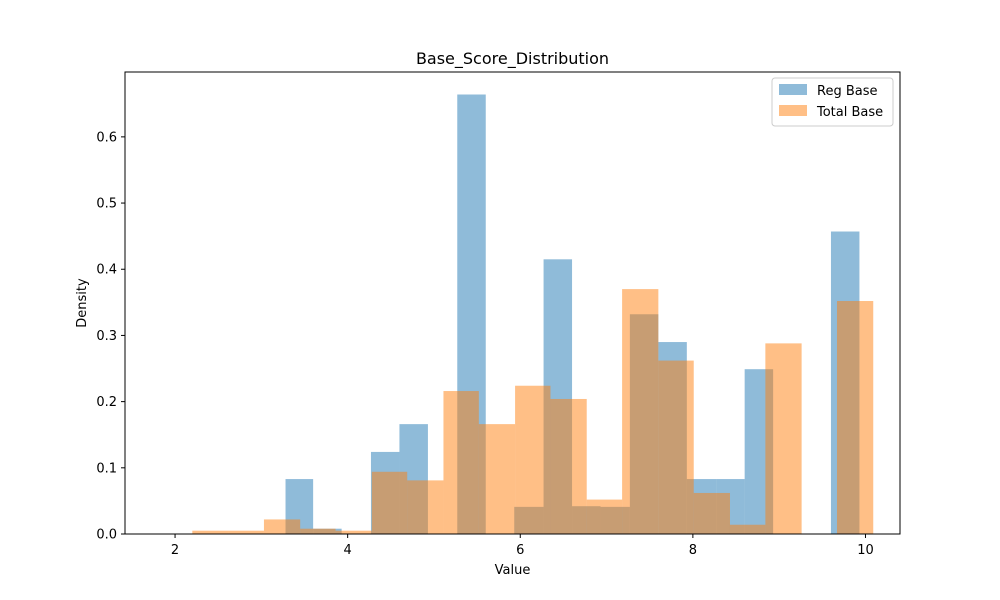  Describe the element at coordinates (847, 91) in the screenshot. I see `legend-label-reg-base: Reg Base` at that location.